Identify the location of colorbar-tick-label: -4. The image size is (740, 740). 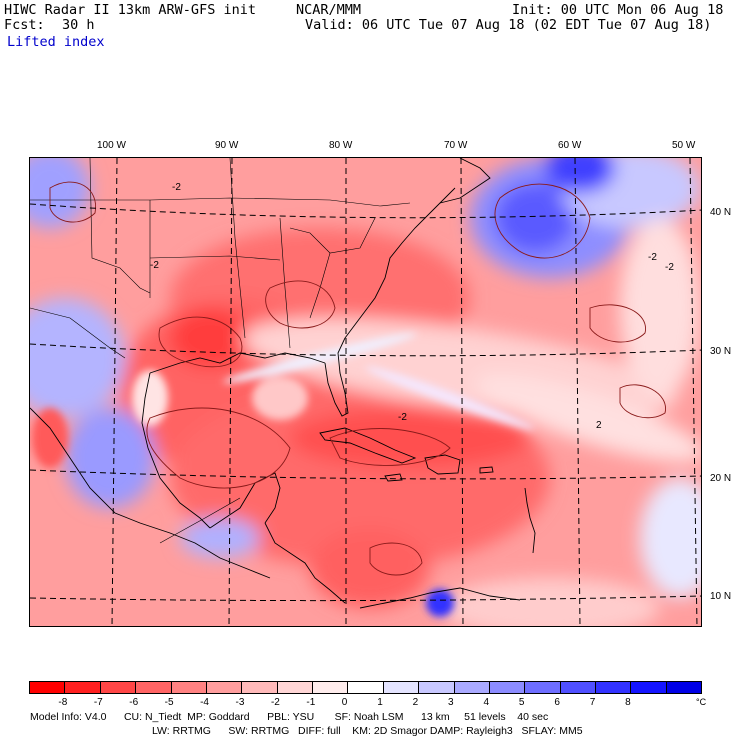
(204, 702).